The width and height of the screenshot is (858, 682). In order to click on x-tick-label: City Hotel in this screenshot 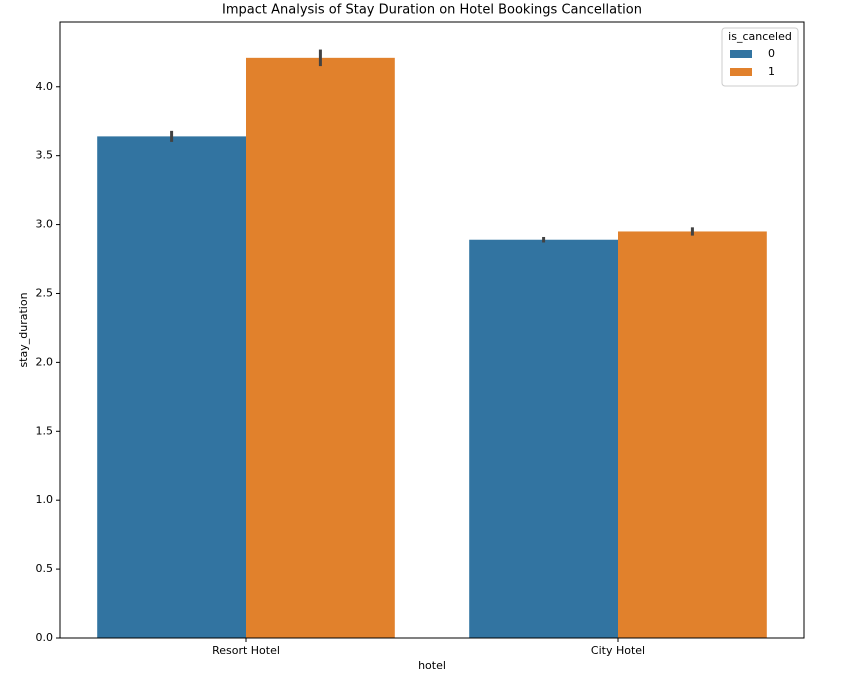, I will do `click(618, 650)`.